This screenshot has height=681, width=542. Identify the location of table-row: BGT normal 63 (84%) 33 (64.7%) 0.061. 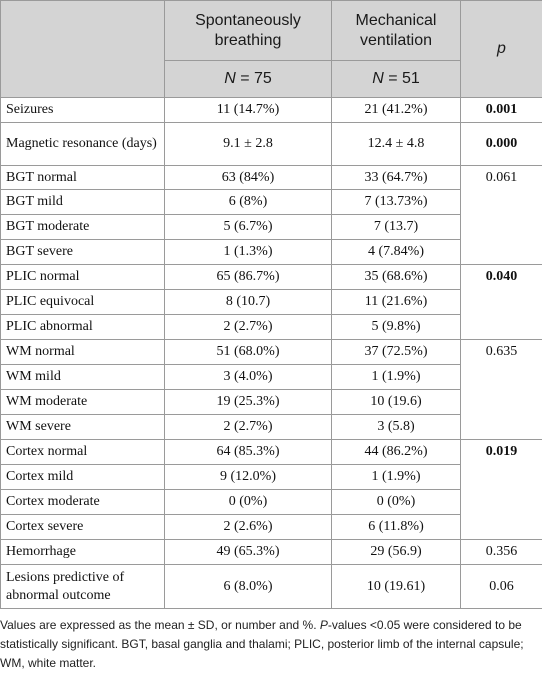
(271, 215).